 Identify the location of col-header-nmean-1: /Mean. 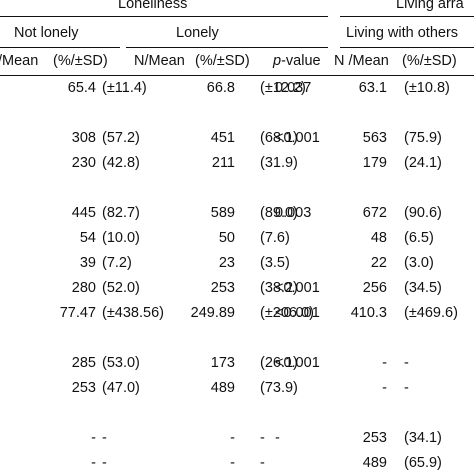
(19, 61).